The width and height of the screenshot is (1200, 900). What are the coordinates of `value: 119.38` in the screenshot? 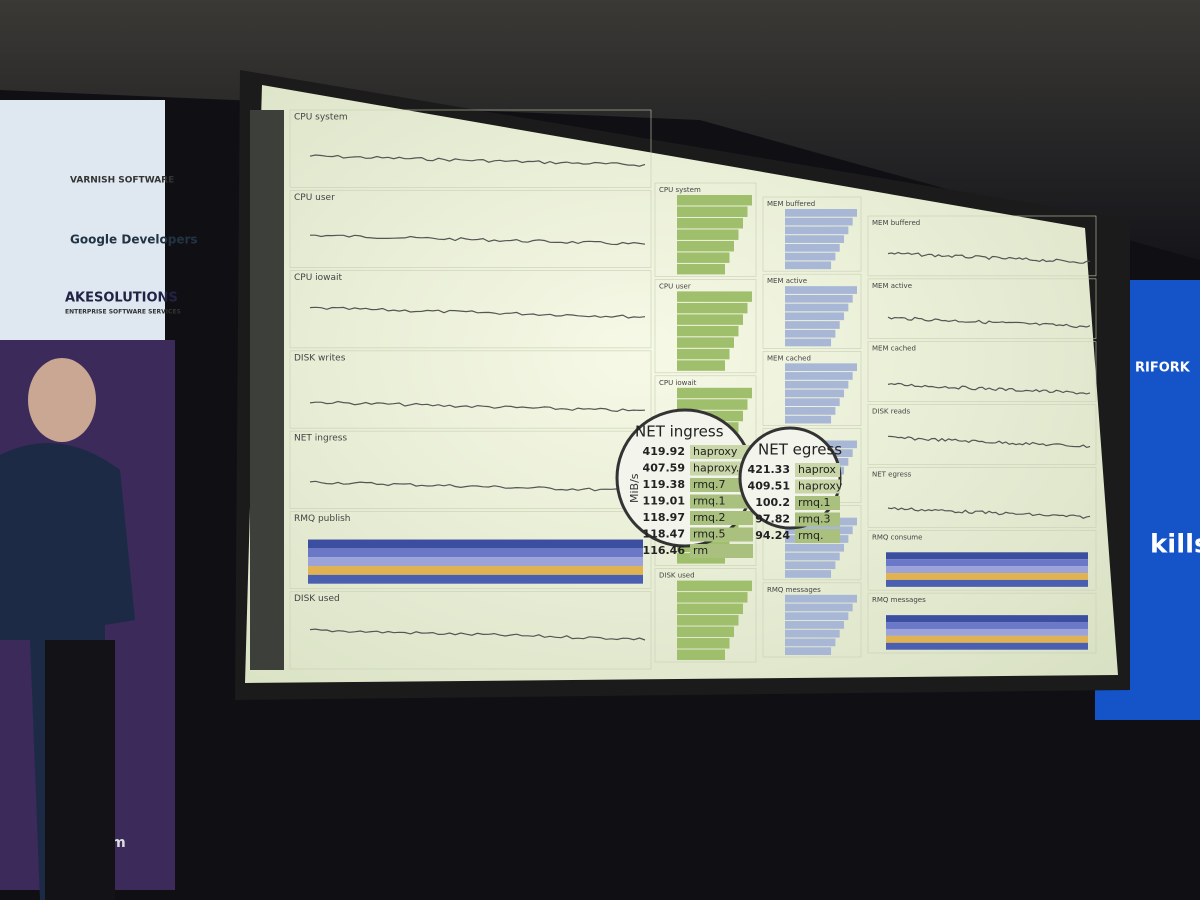 It's located at (664, 484).